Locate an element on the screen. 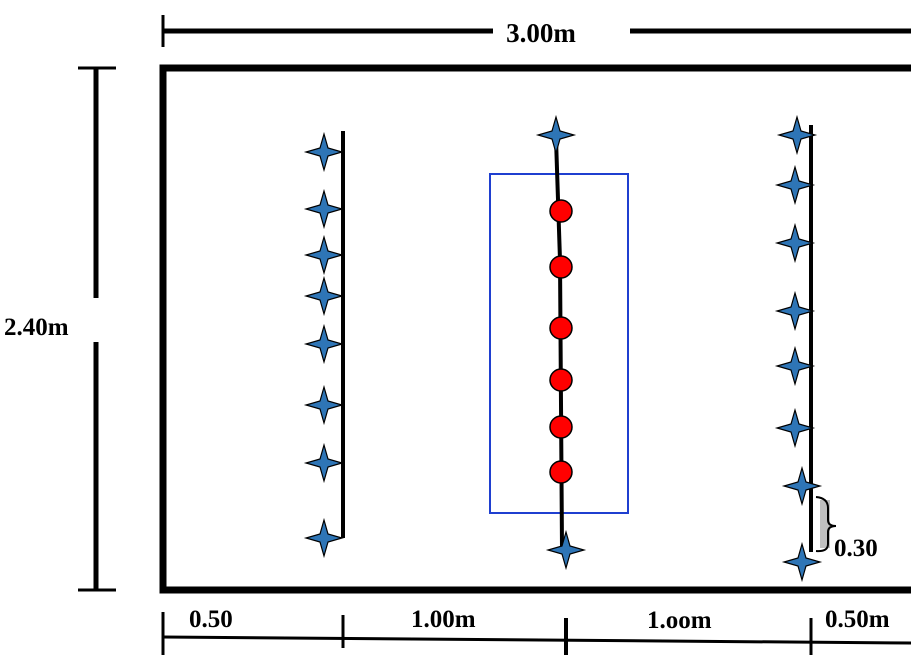  spacing-brace-fill is located at coordinates (825, 524).